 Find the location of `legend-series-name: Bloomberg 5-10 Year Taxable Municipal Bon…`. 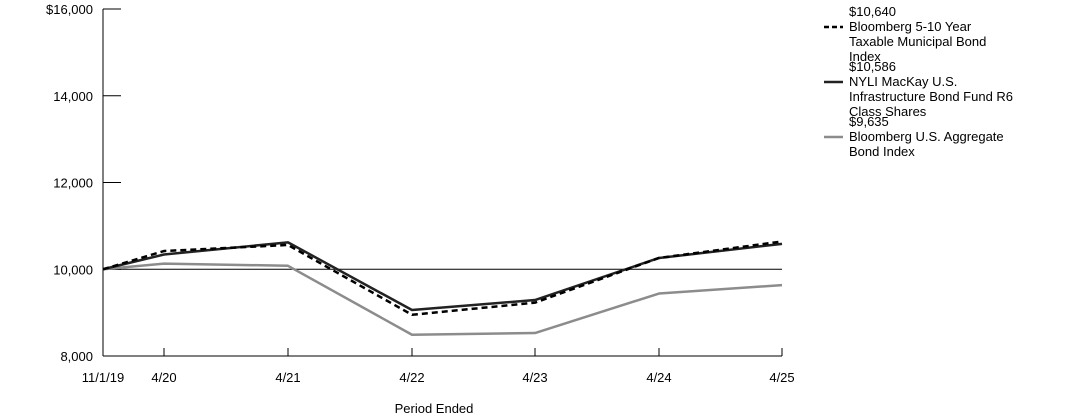

legend-series-name: Bloomberg 5-10 Year Taxable Municipal Bon… is located at coordinates (917, 41).